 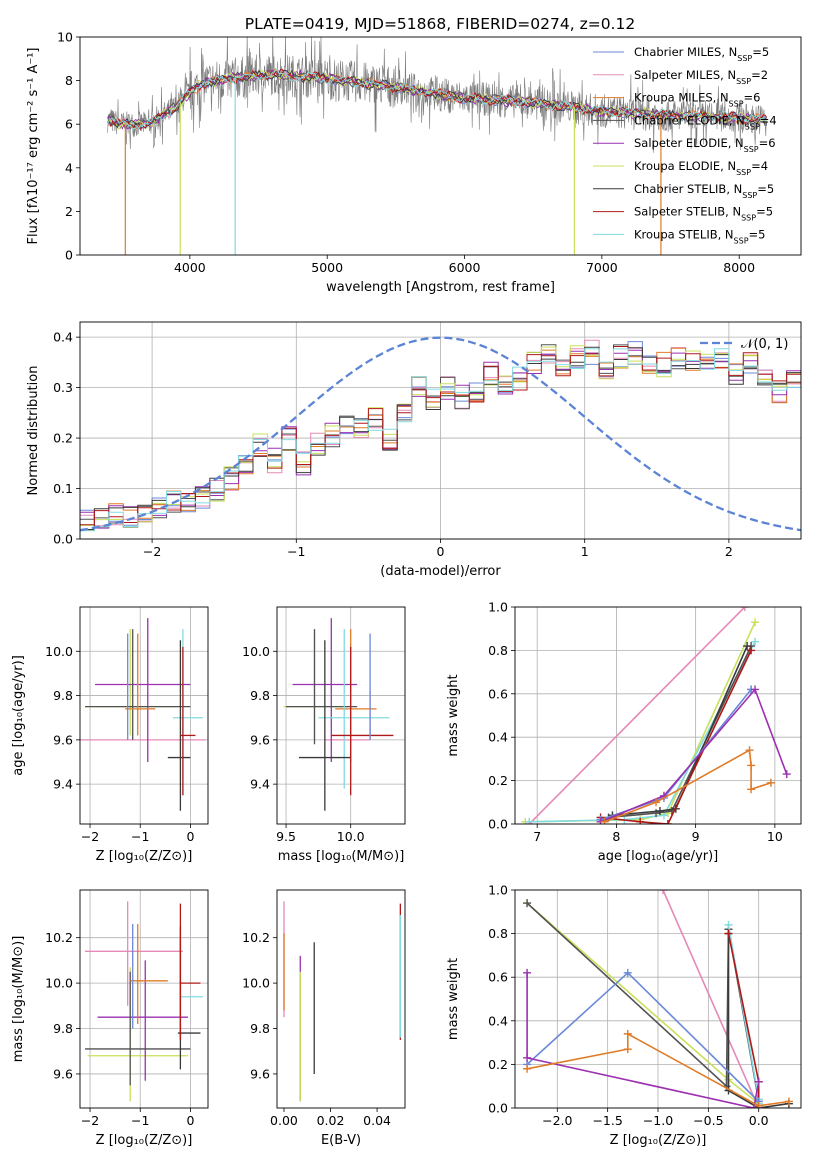 I want to click on legend-label: 𝒩(0, 1), so click(x=764, y=344).